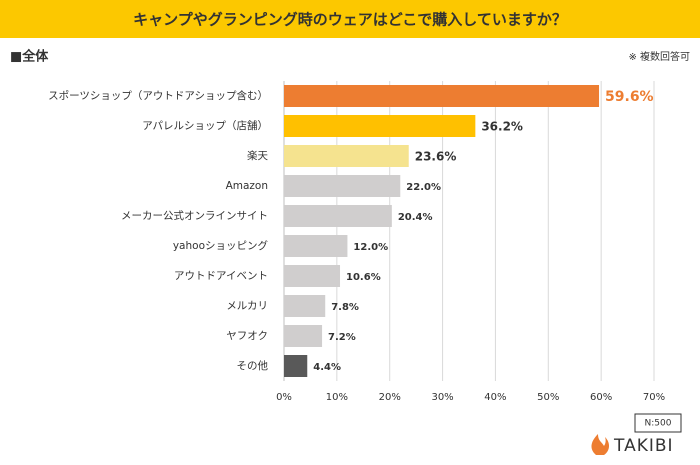 Image resolution: width=700 pixels, height=465 pixels. I want to click on y-tick-label: その他, so click(253, 365).